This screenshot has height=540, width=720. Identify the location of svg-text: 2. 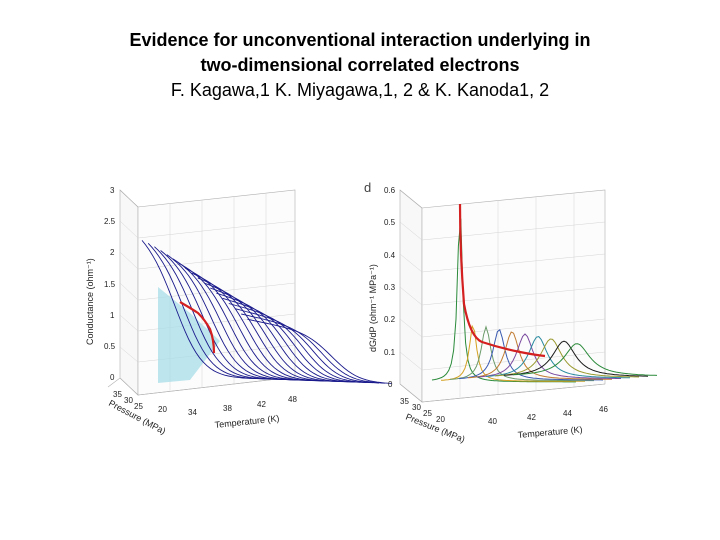
(112, 252).